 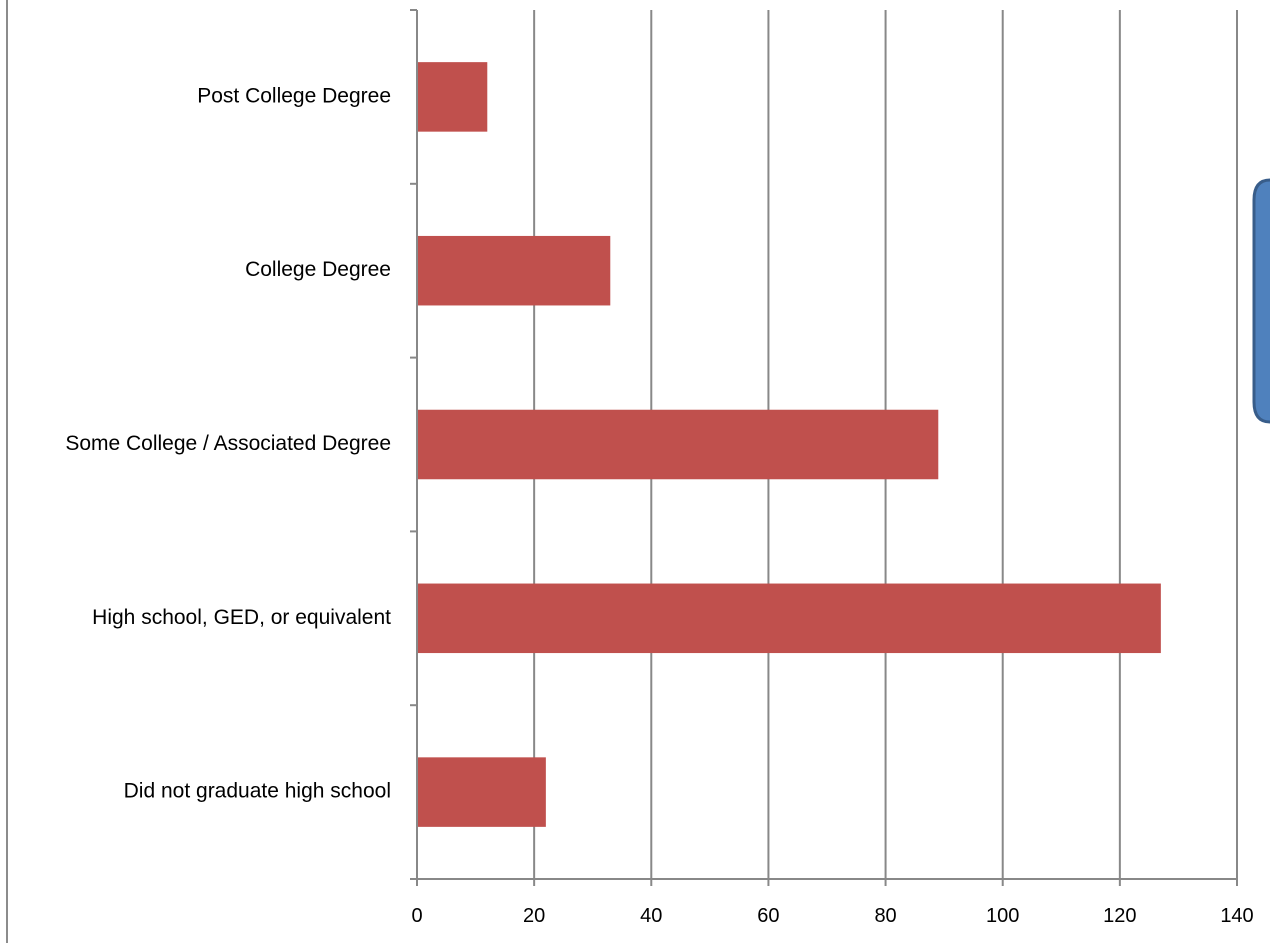 What do you see at coordinates (885, 916) in the screenshot?
I see `x-tick-label: 80` at bounding box center [885, 916].